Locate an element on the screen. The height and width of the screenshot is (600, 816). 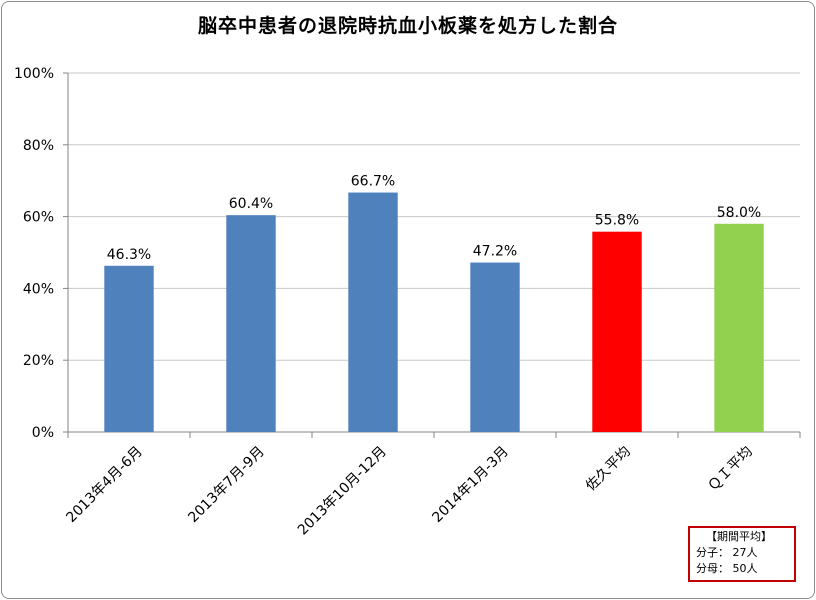
y-tick-label: 60% is located at coordinates (38, 218).